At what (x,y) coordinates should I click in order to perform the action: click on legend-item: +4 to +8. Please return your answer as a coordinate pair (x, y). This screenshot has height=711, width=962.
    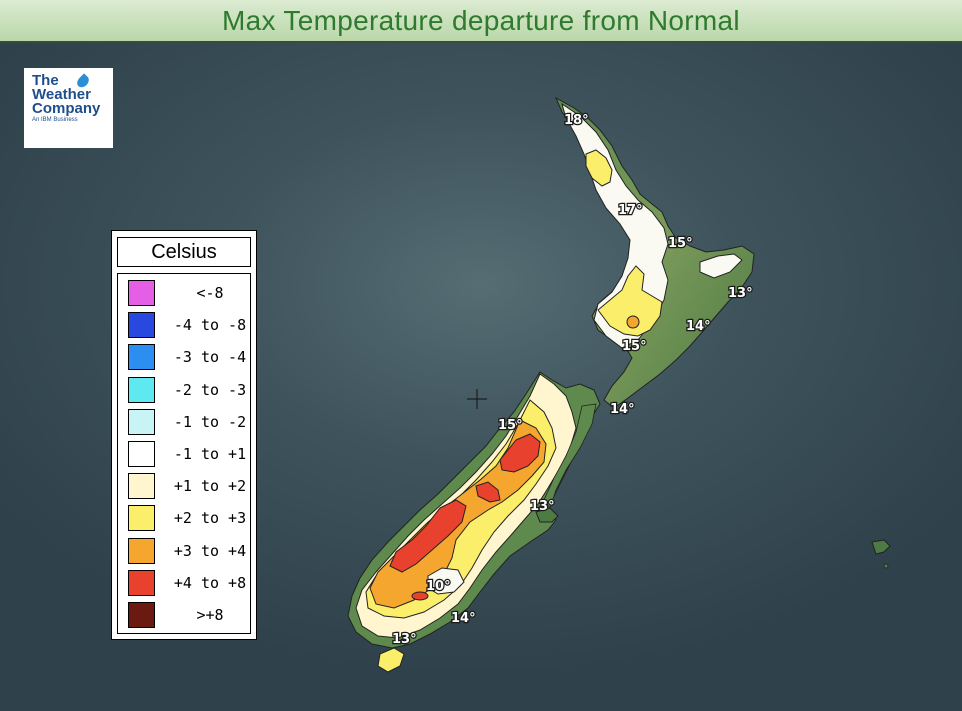
    Looking at the image, I should click on (190, 583).